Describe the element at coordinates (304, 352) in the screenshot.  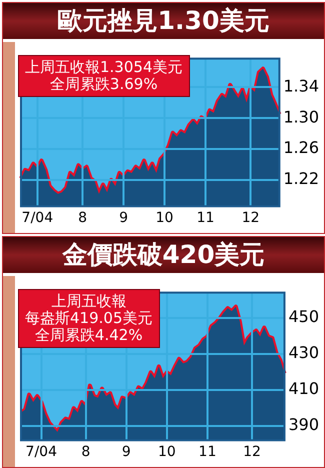
I see `y-tick-label: 430` at that location.